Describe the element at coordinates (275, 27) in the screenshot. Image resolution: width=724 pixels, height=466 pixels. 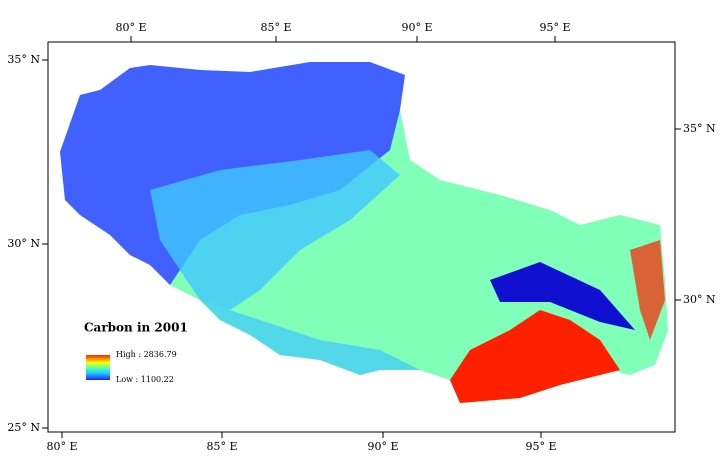
I see `top-tick-label: 85° E` at that location.